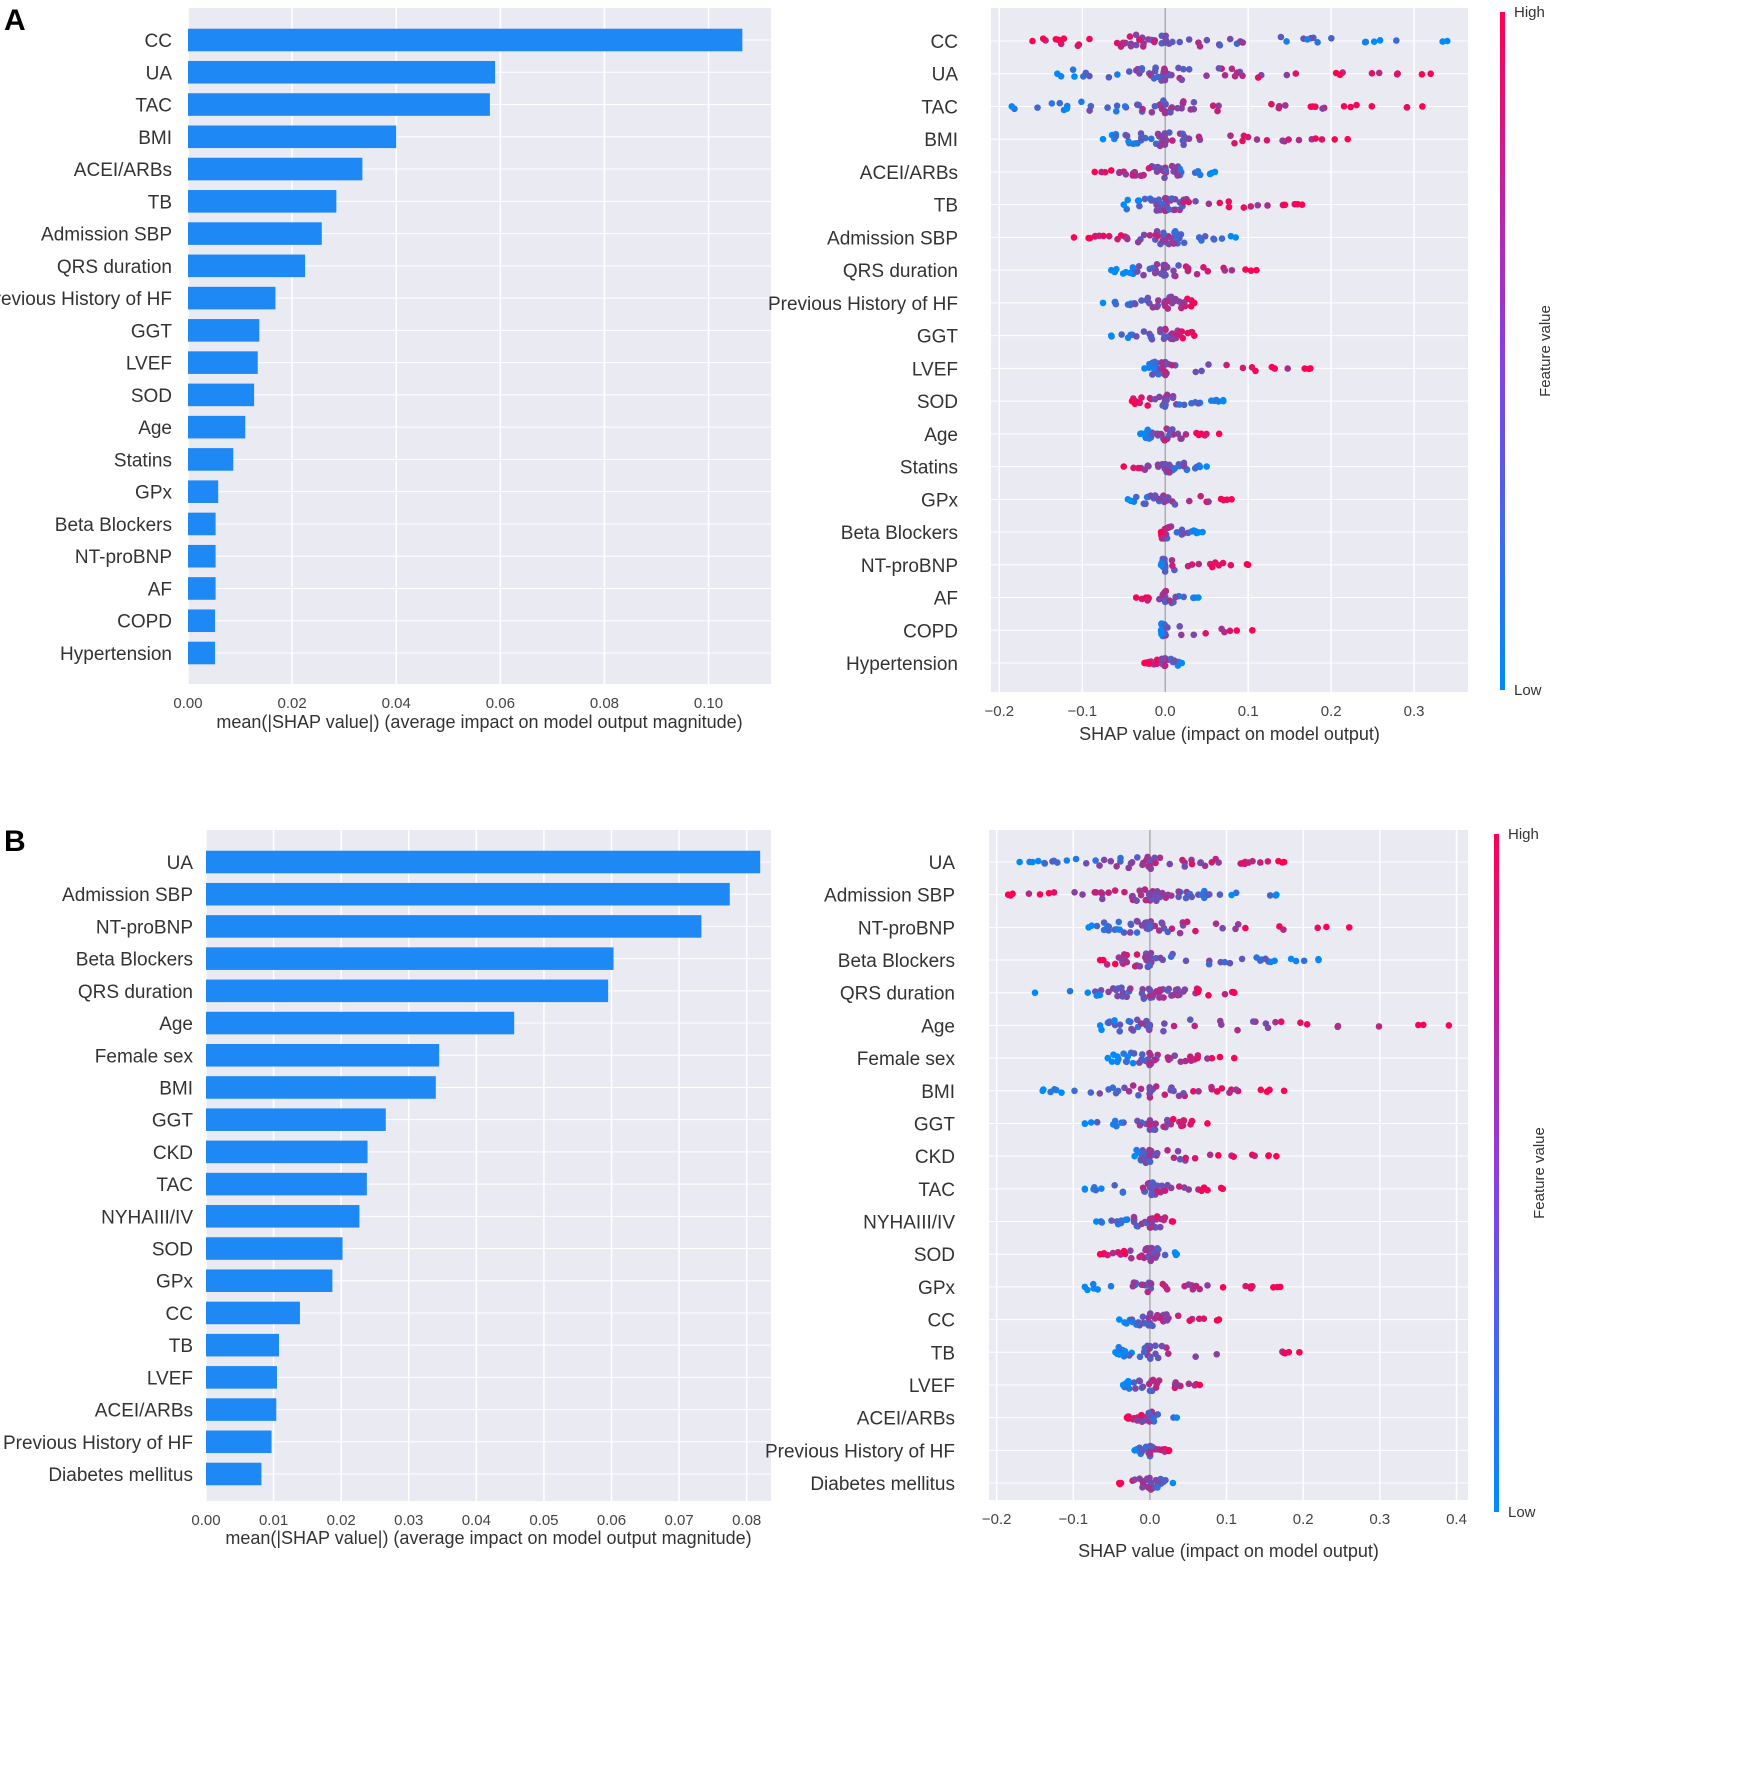 The width and height of the screenshot is (1763, 1772). Describe the element at coordinates (999, 711) in the screenshot. I see `x-tick-label: −0.2` at that location.